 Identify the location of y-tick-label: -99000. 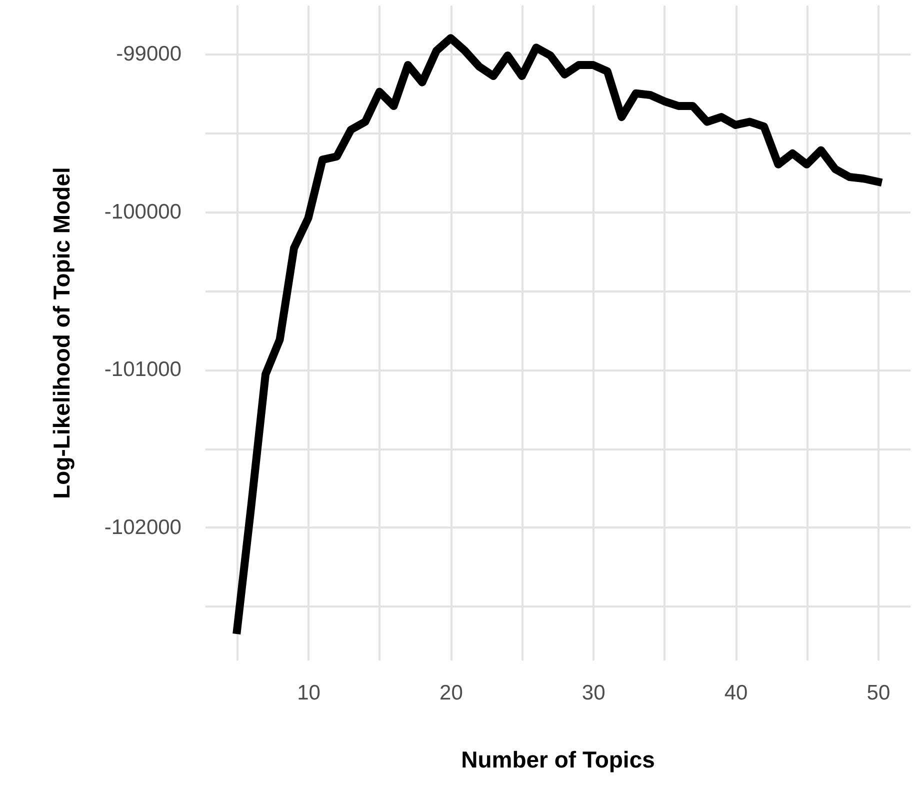
(149, 54).